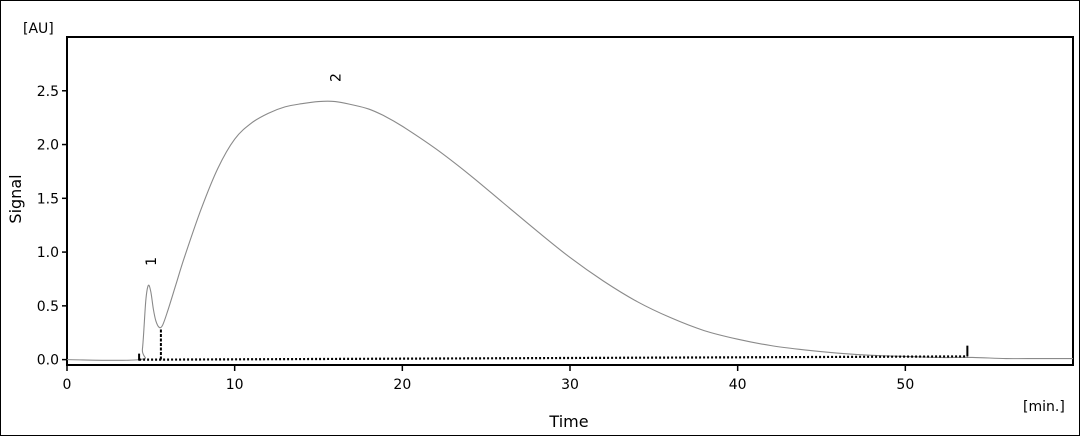 The width and height of the screenshot is (1080, 437). Describe the element at coordinates (48, 307) in the screenshot. I see `y-tick-label: 0.5` at that location.